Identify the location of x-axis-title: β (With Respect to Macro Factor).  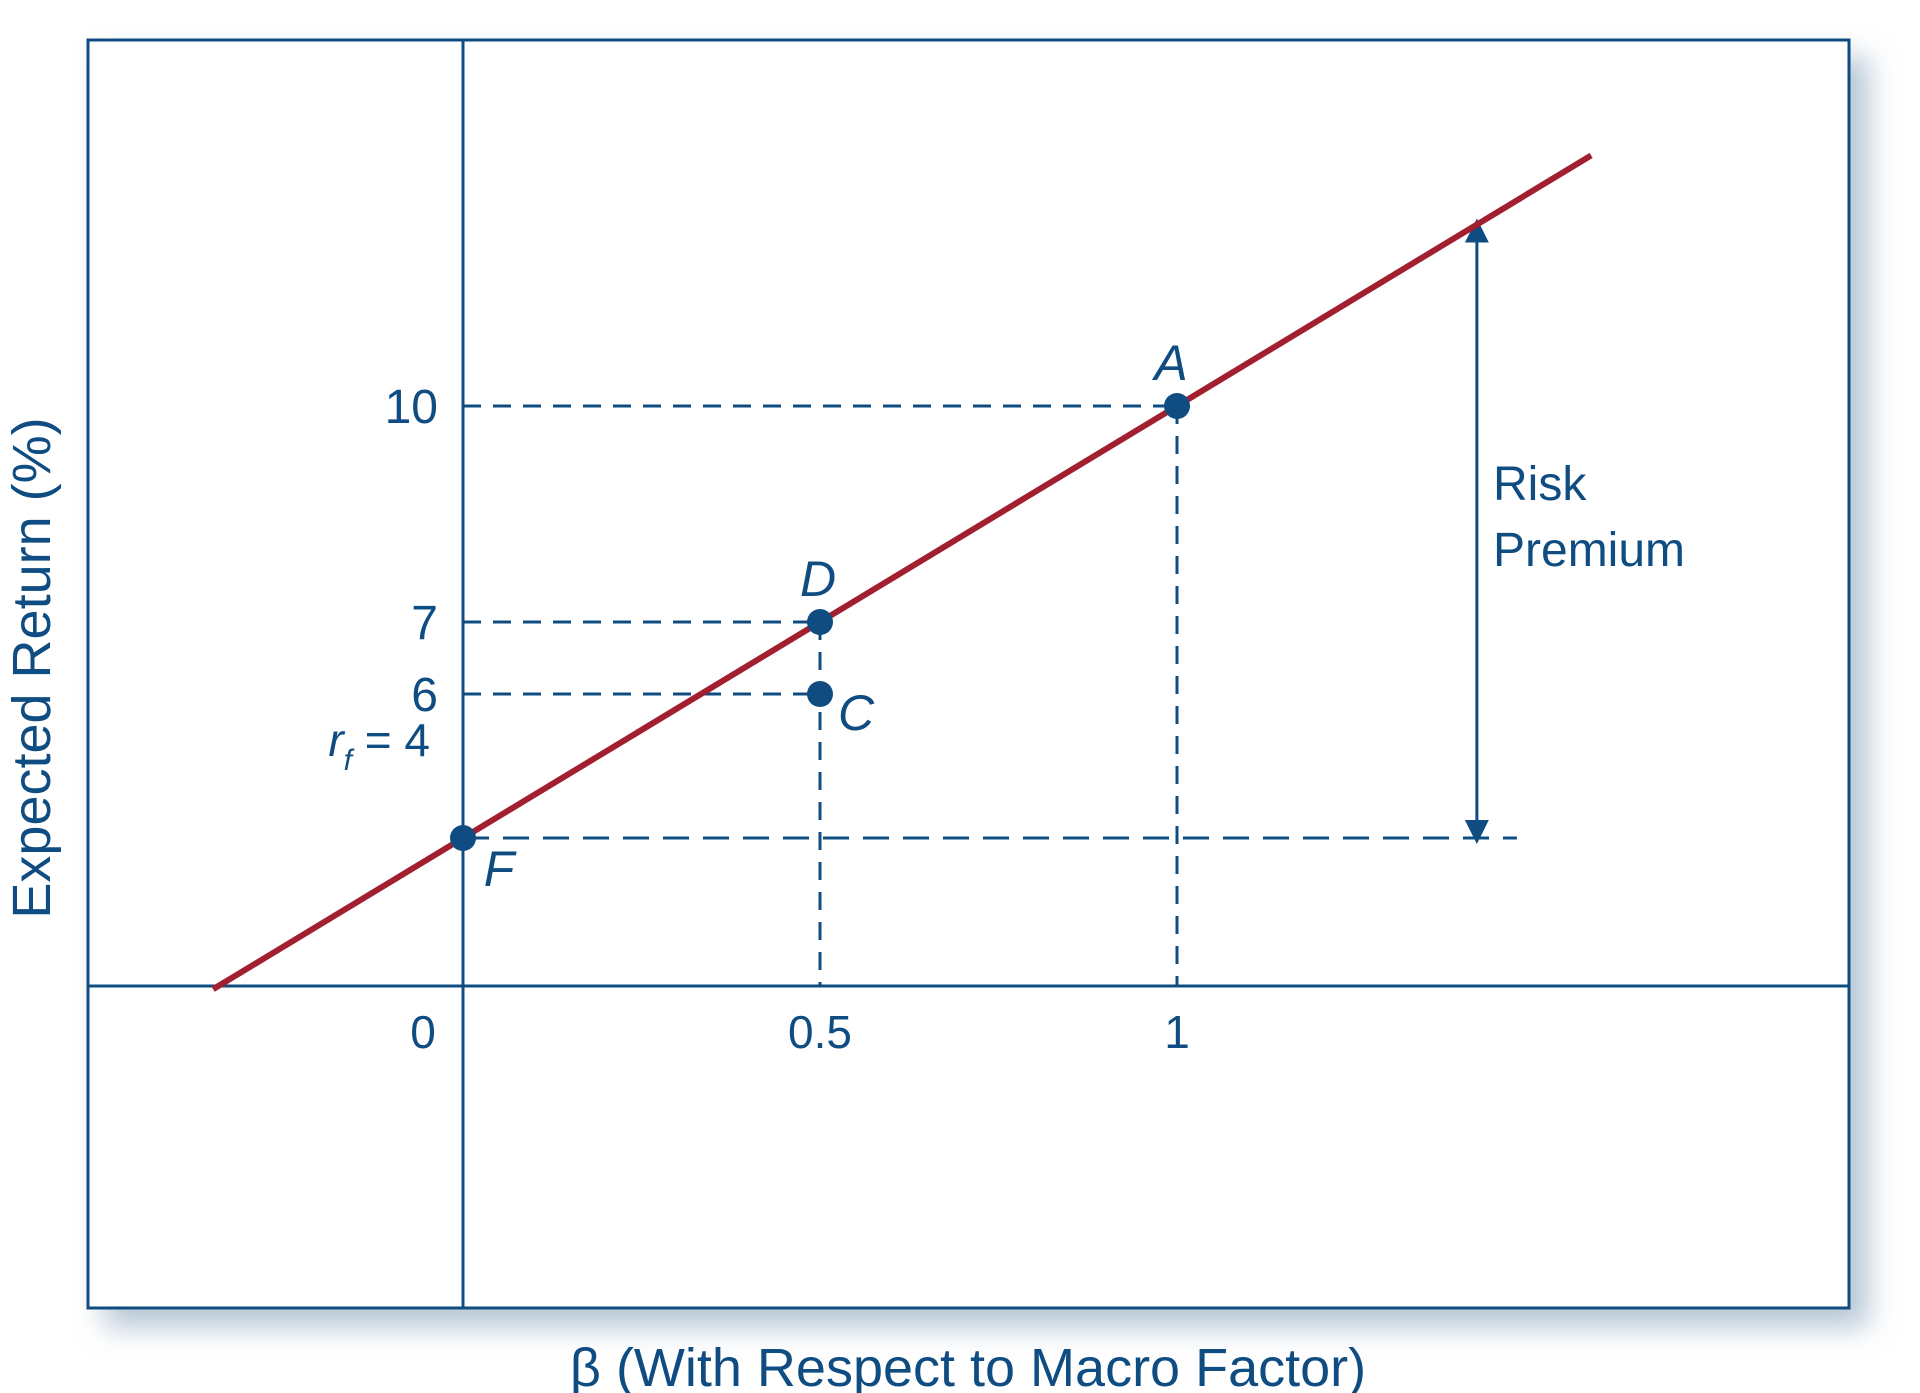
(968, 1365).